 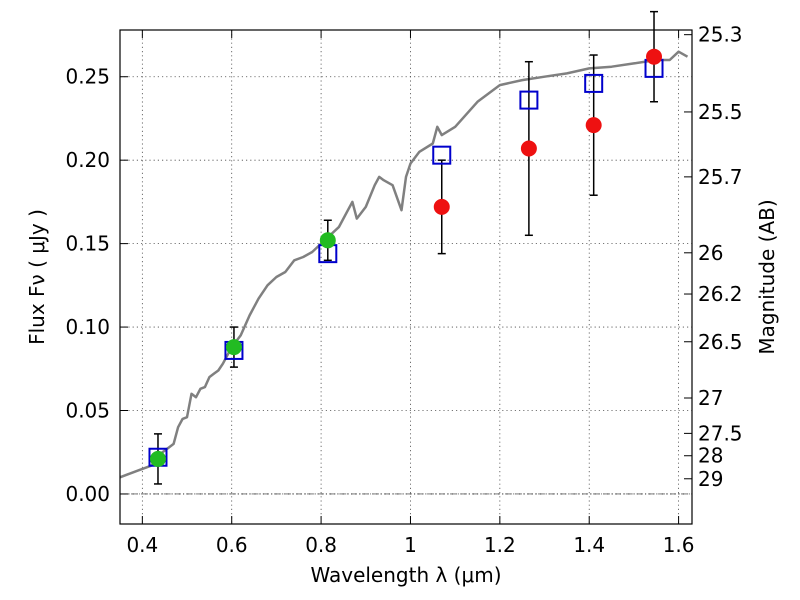 What do you see at coordinates (87, 160) in the screenshot?
I see `y-tick-label: 0.20` at bounding box center [87, 160].